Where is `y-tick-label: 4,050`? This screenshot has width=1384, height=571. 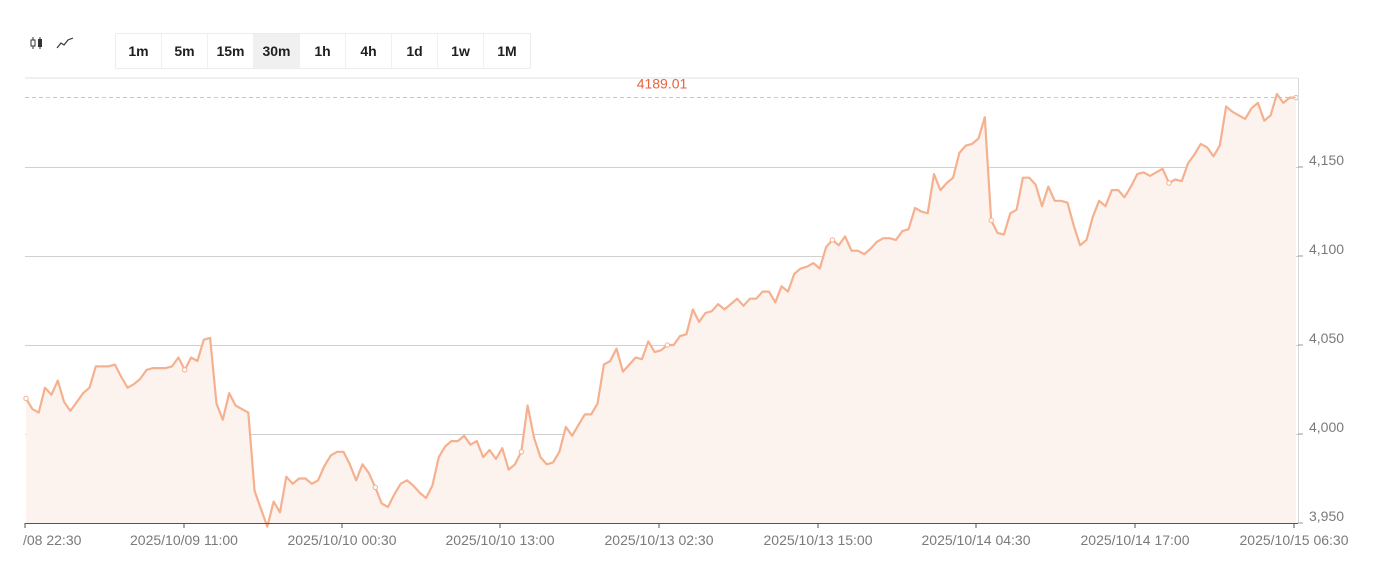 y-tick-label: 4,050 is located at coordinates (1326, 338).